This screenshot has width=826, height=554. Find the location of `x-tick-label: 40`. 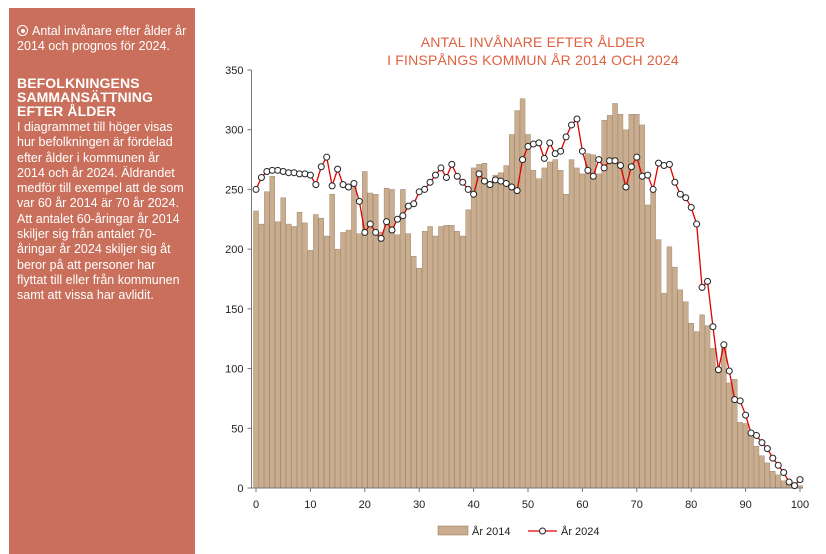

x-tick-label: 40 is located at coordinates (473, 505).